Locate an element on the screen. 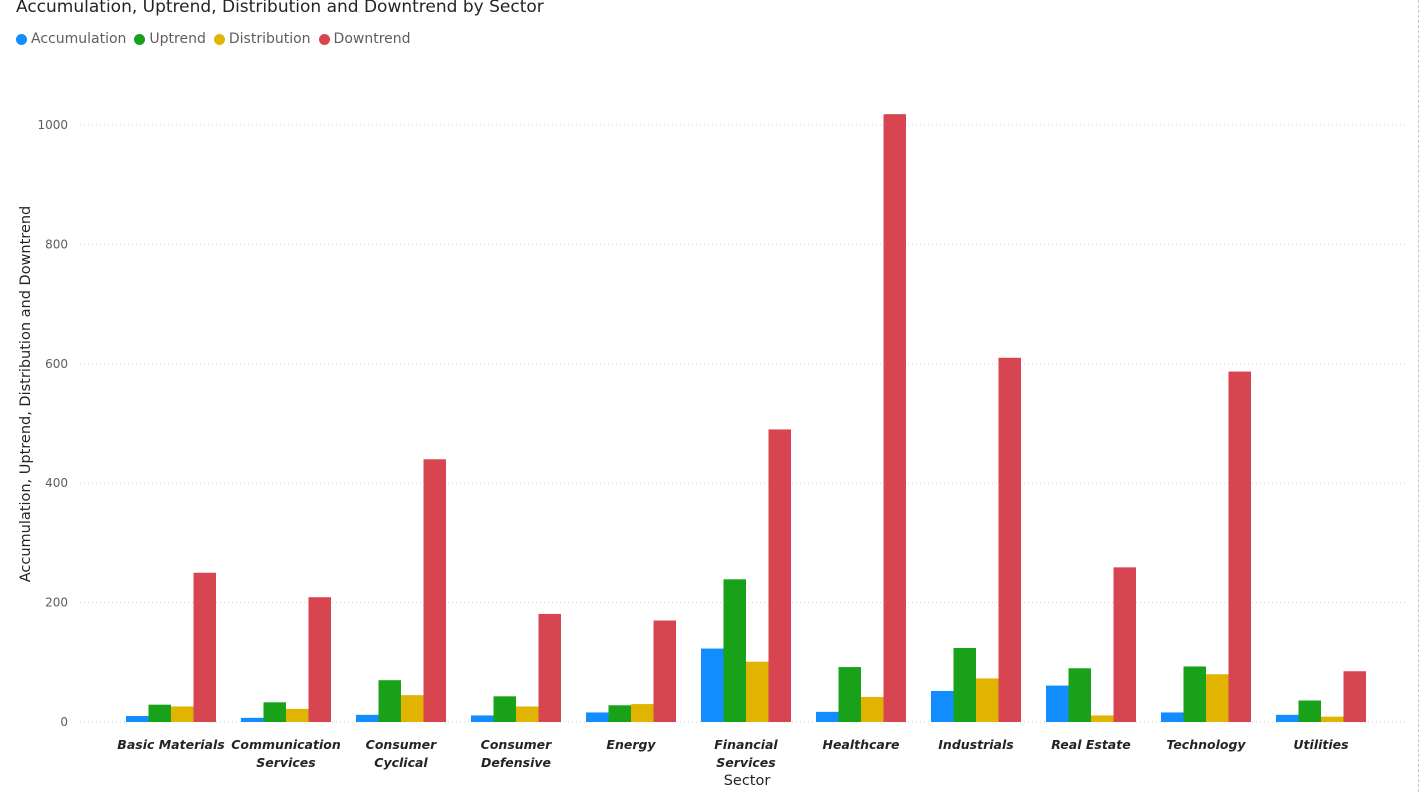  x-category-label: Financial is located at coordinates (746, 744).